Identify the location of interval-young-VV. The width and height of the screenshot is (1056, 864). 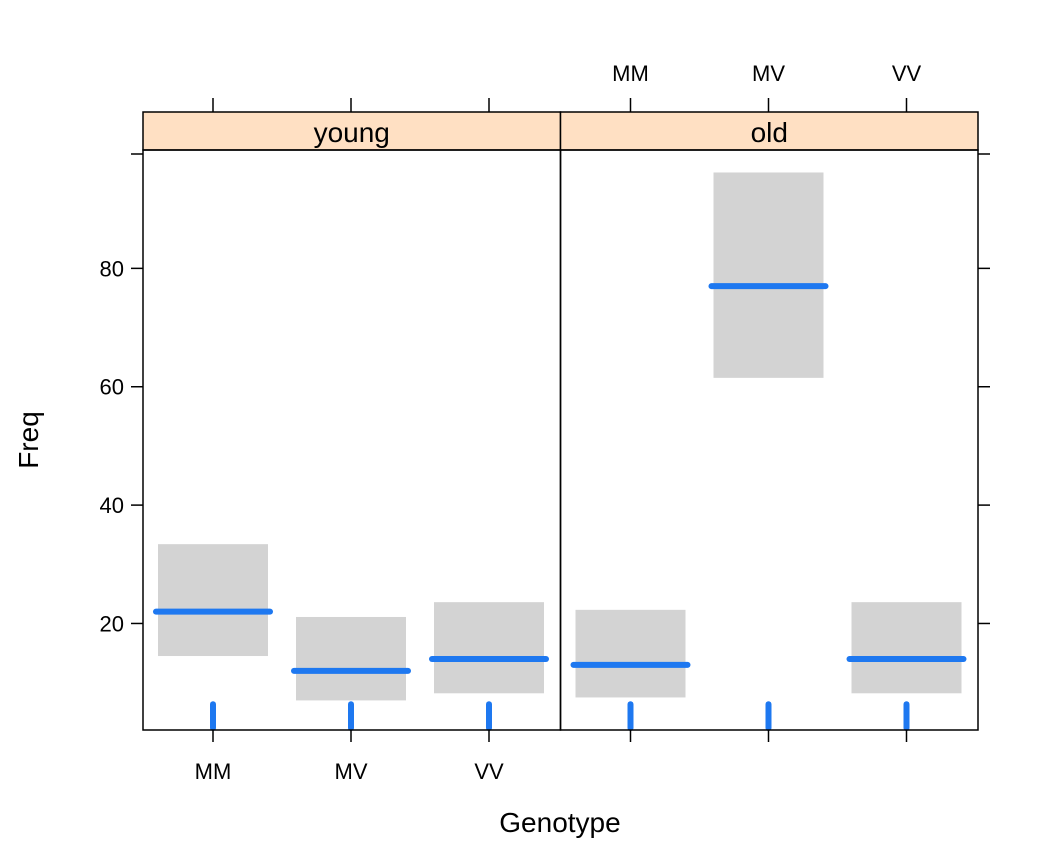
(489, 648).